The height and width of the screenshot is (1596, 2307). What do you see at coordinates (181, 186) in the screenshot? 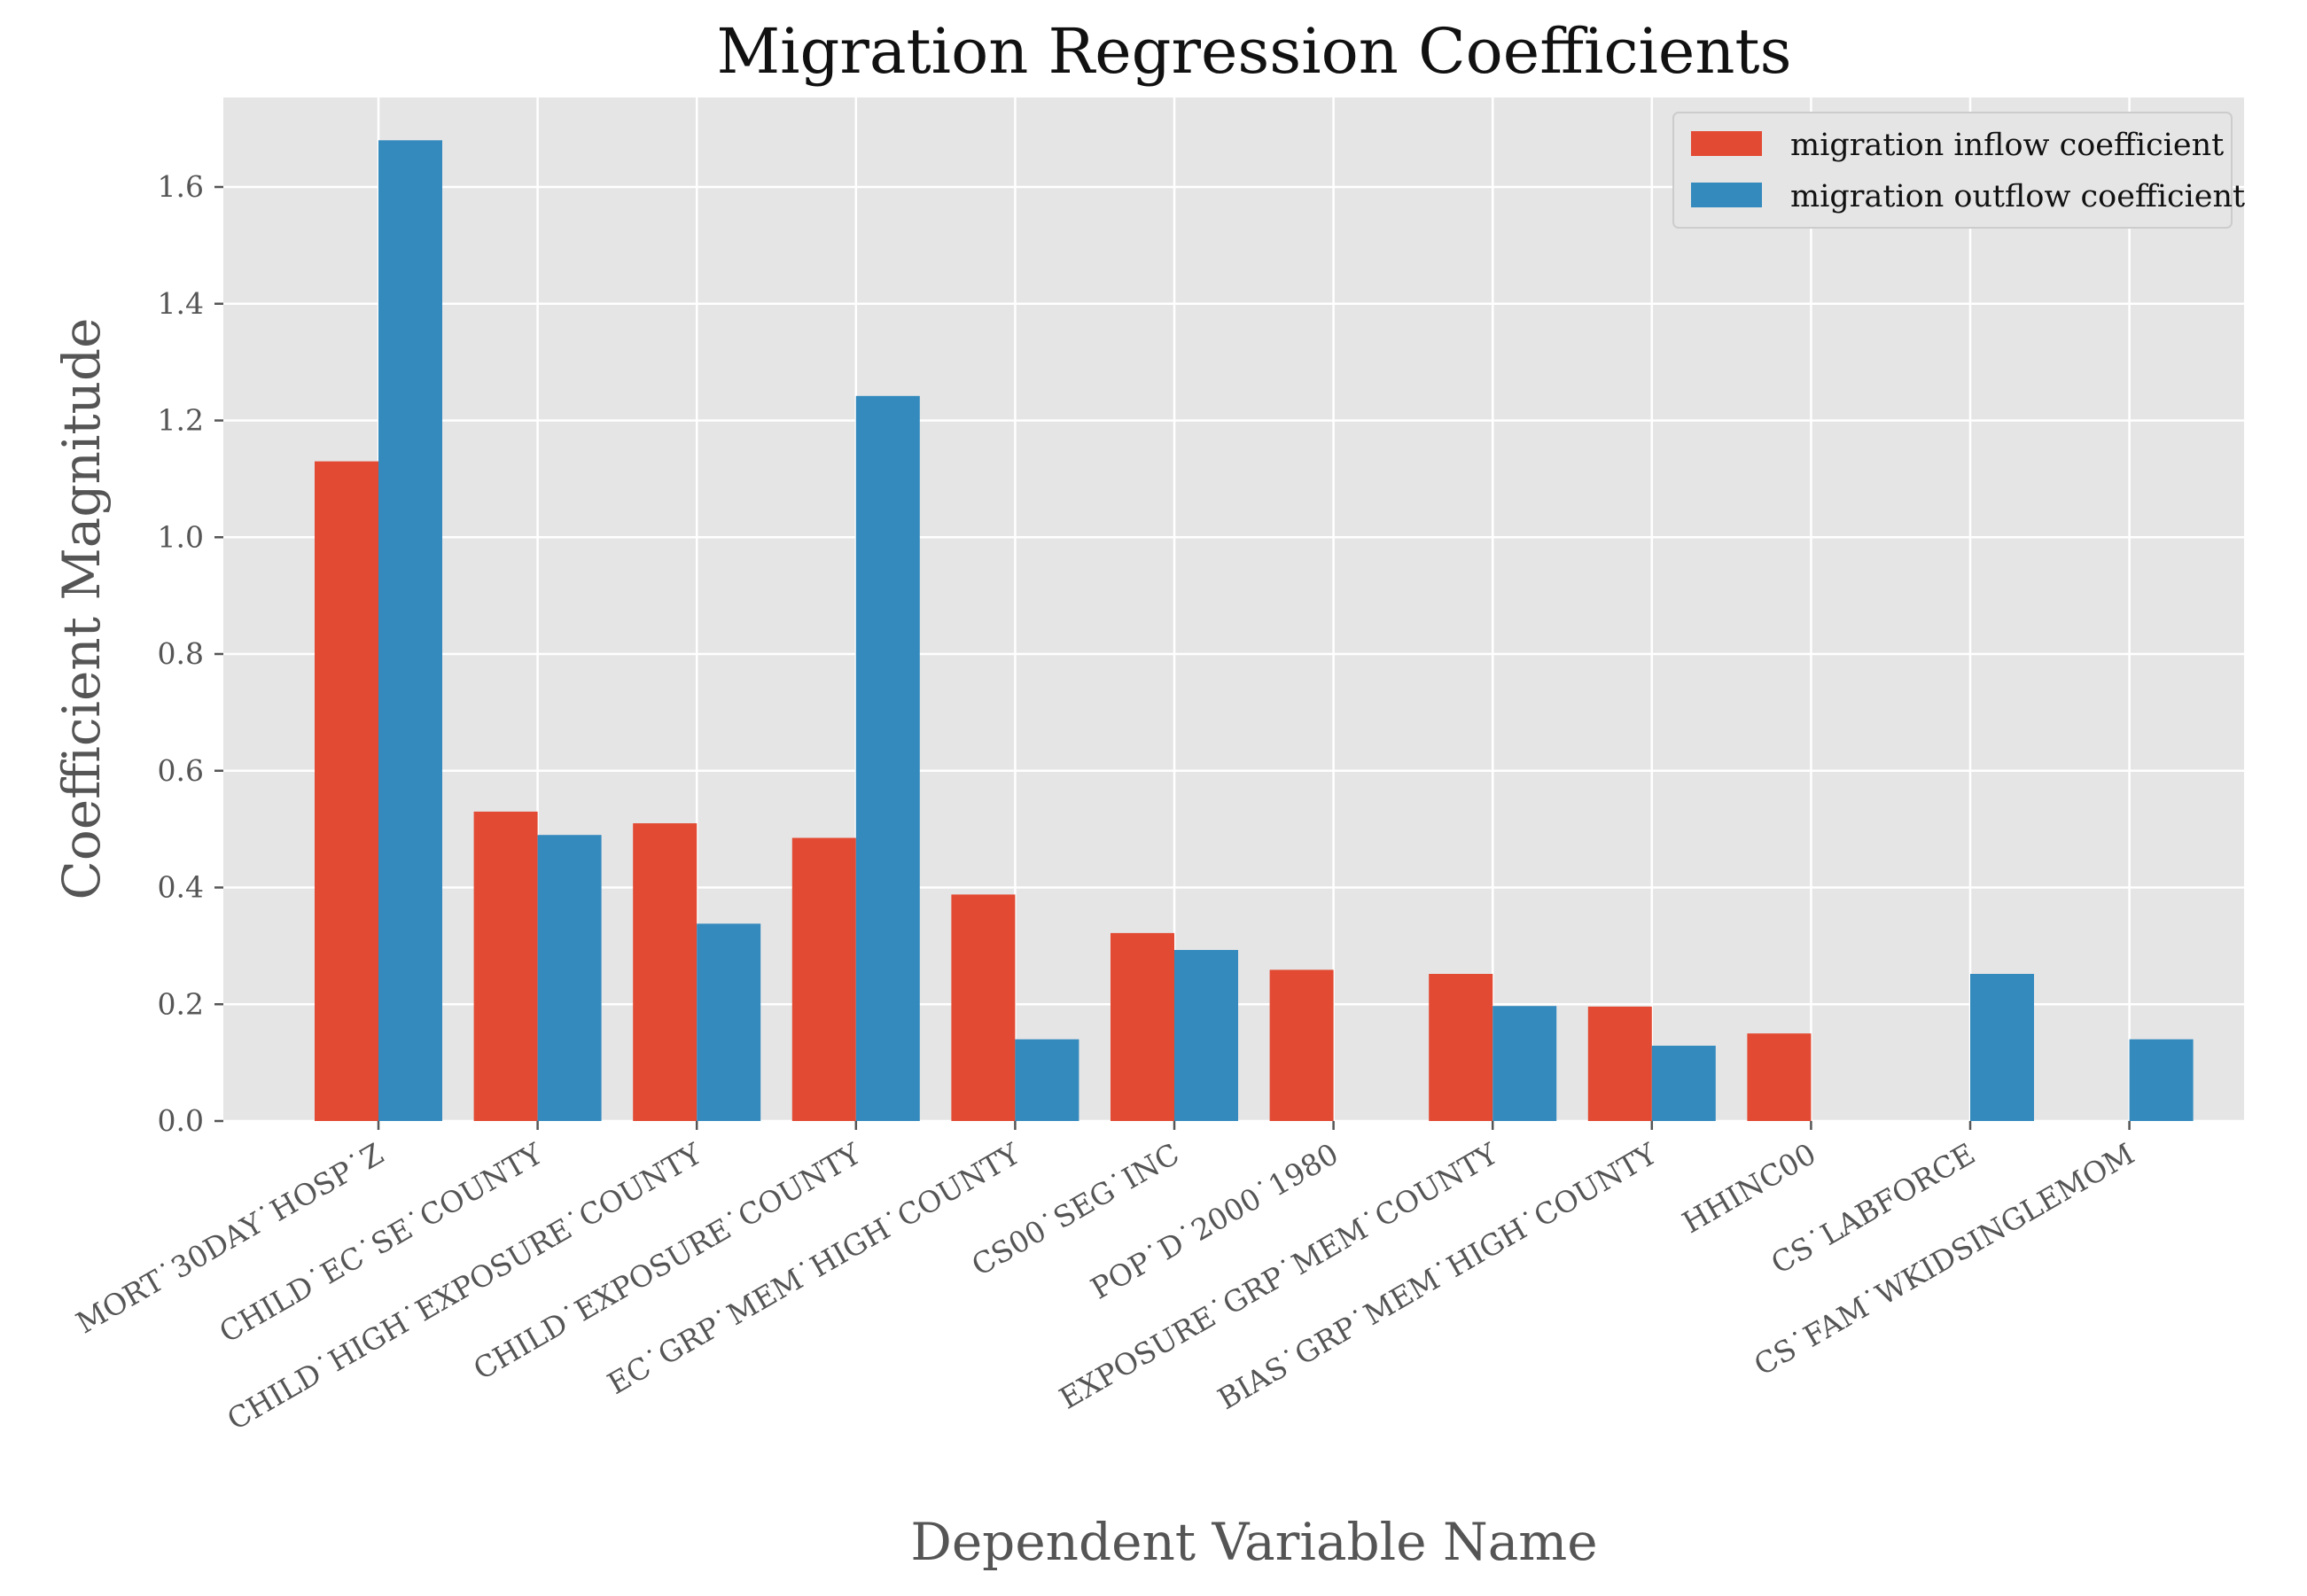
I see `y-tick-label: 1.6` at bounding box center [181, 186].